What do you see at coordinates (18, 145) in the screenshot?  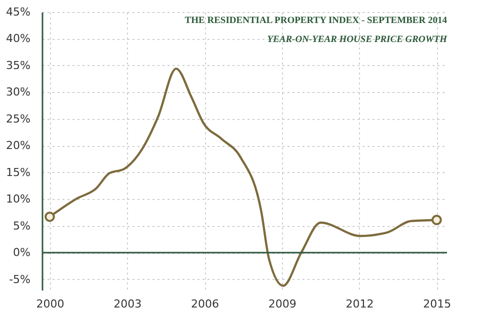 I see `y-tick-label: 20%` at bounding box center [18, 145].